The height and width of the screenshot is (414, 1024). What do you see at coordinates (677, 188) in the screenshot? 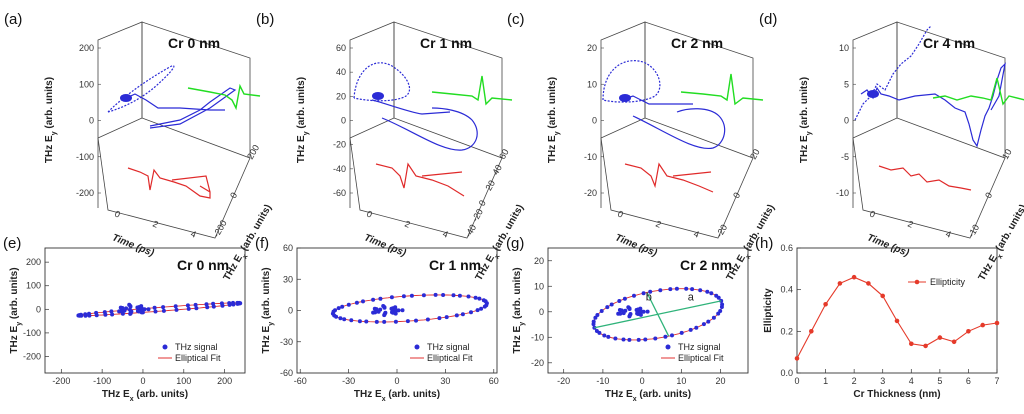
I see `floor` at bounding box center [677, 188].